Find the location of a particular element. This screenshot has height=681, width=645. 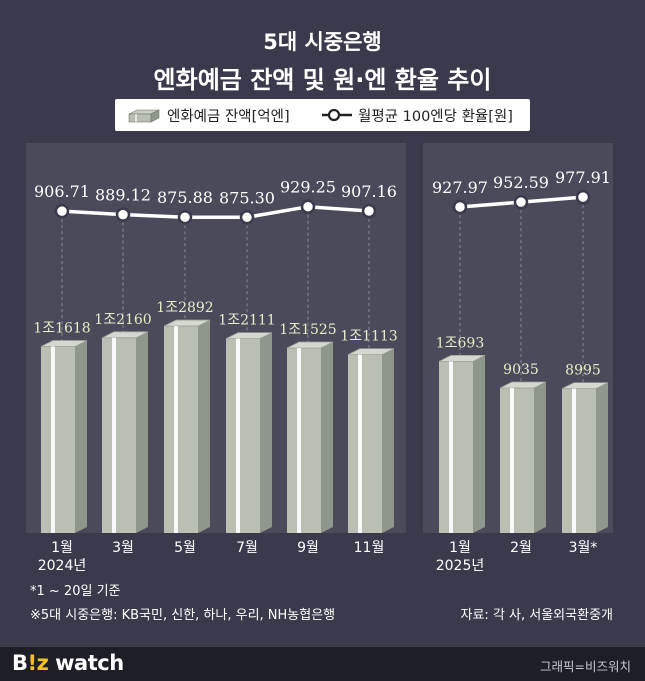

bar-value-label: 1조1113 is located at coordinates (368, 337).